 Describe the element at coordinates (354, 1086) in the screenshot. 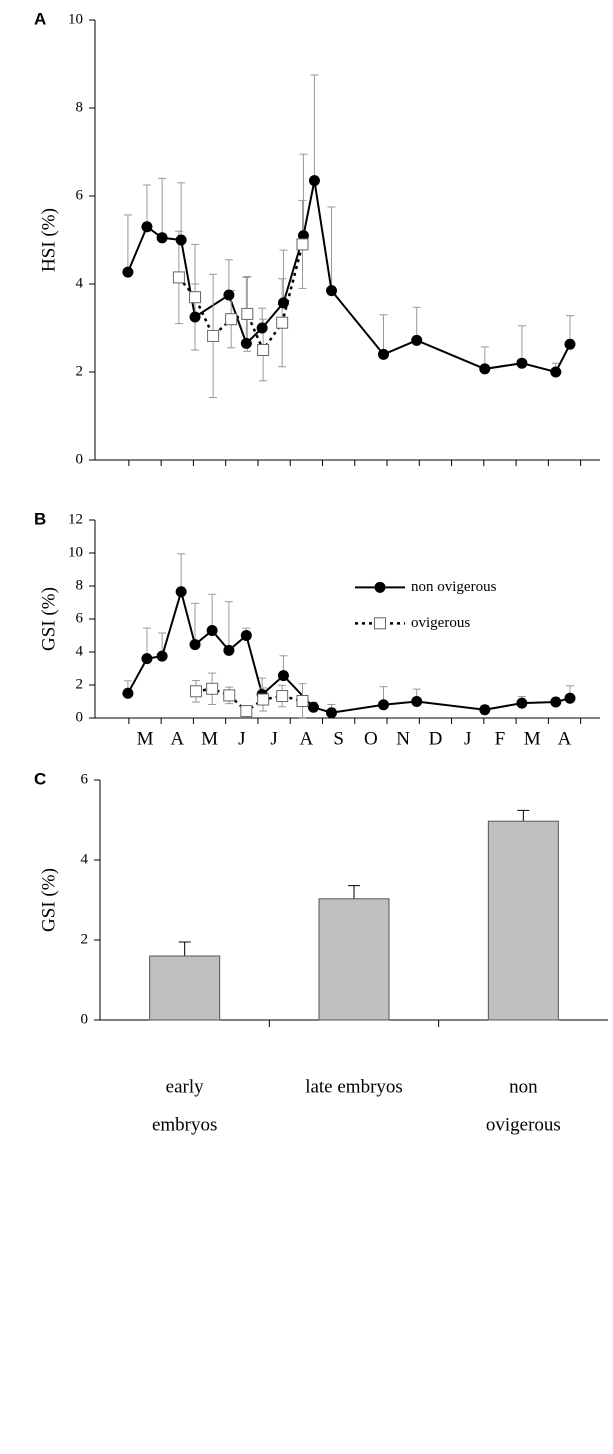

I see `x-tick-label: late embryos` at that location.